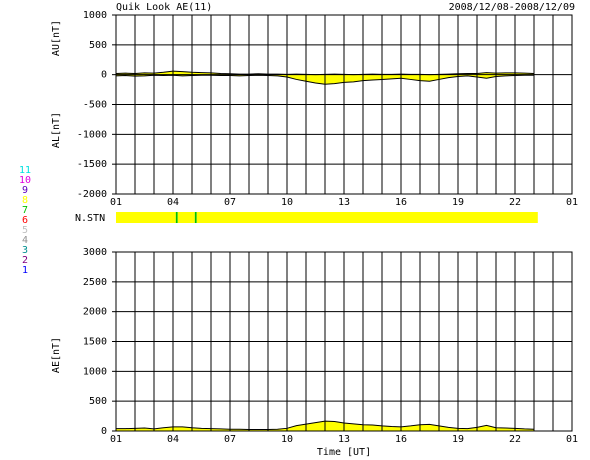 The width and height of the screenshot is (590, 460). I want to click on station-legend-label: 4, so click(25, 240).